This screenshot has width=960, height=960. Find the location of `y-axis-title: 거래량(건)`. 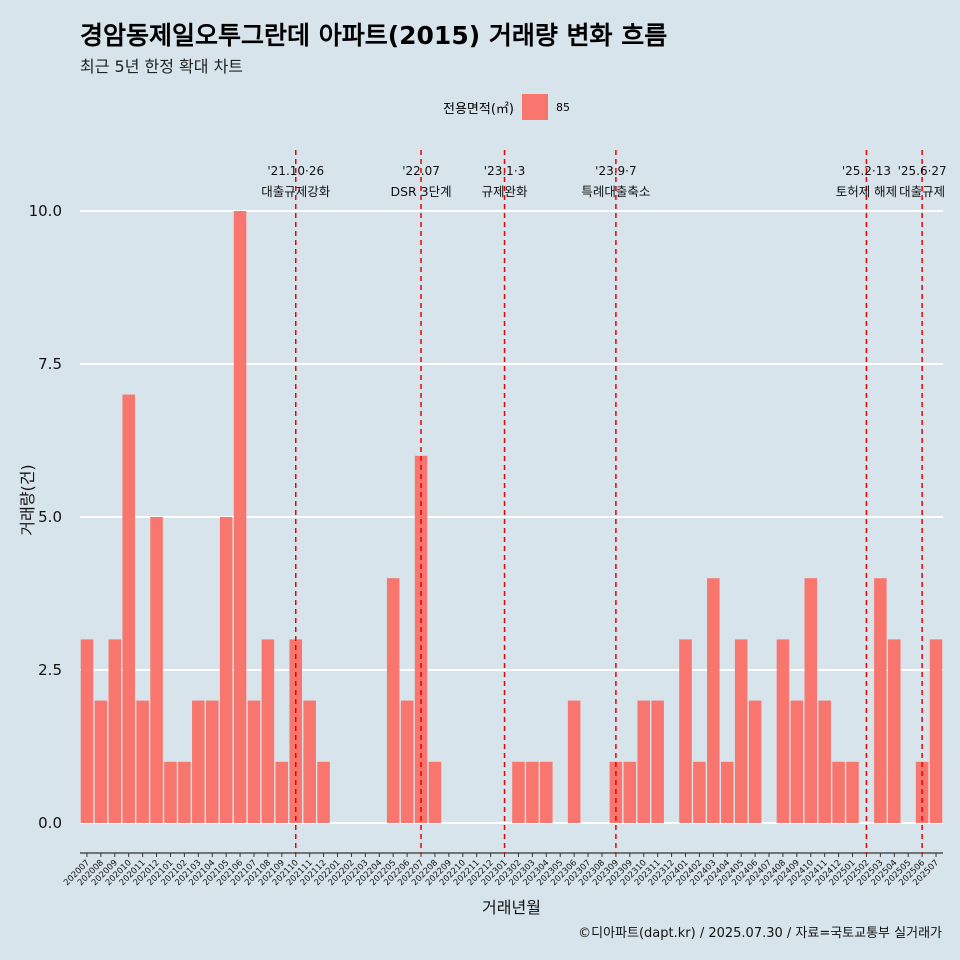

y-axis-title: 거래량(건) is located at coordinates (27, 499).